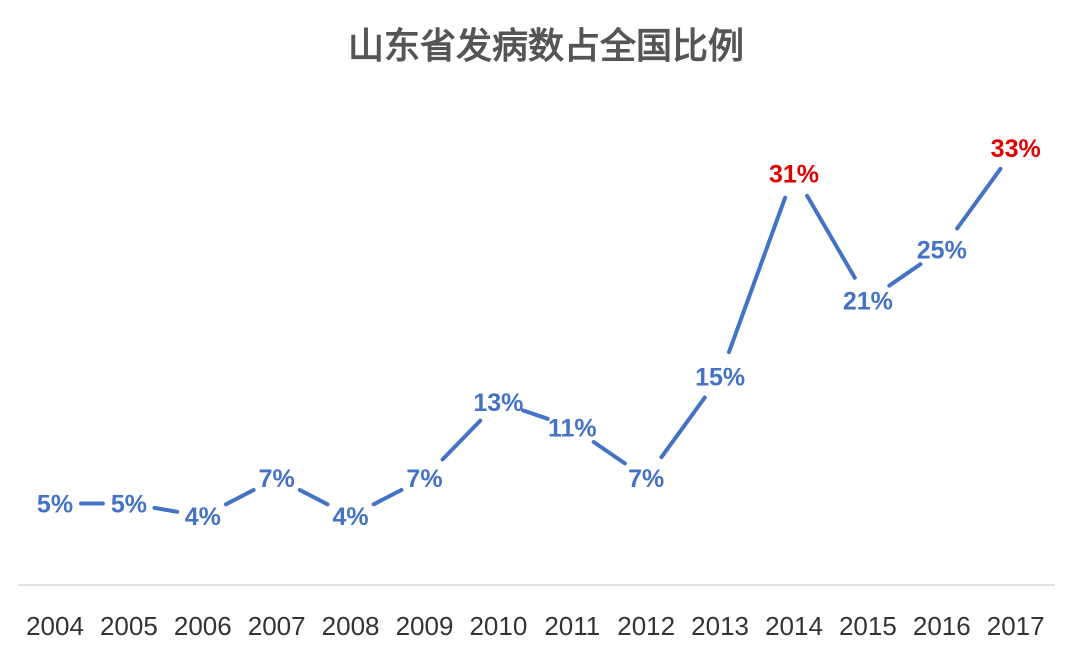  What do you see at coordinates (277, 626) in the screenshot?
I see `x-tick-label: 2007` at bounding box center [277, 626].